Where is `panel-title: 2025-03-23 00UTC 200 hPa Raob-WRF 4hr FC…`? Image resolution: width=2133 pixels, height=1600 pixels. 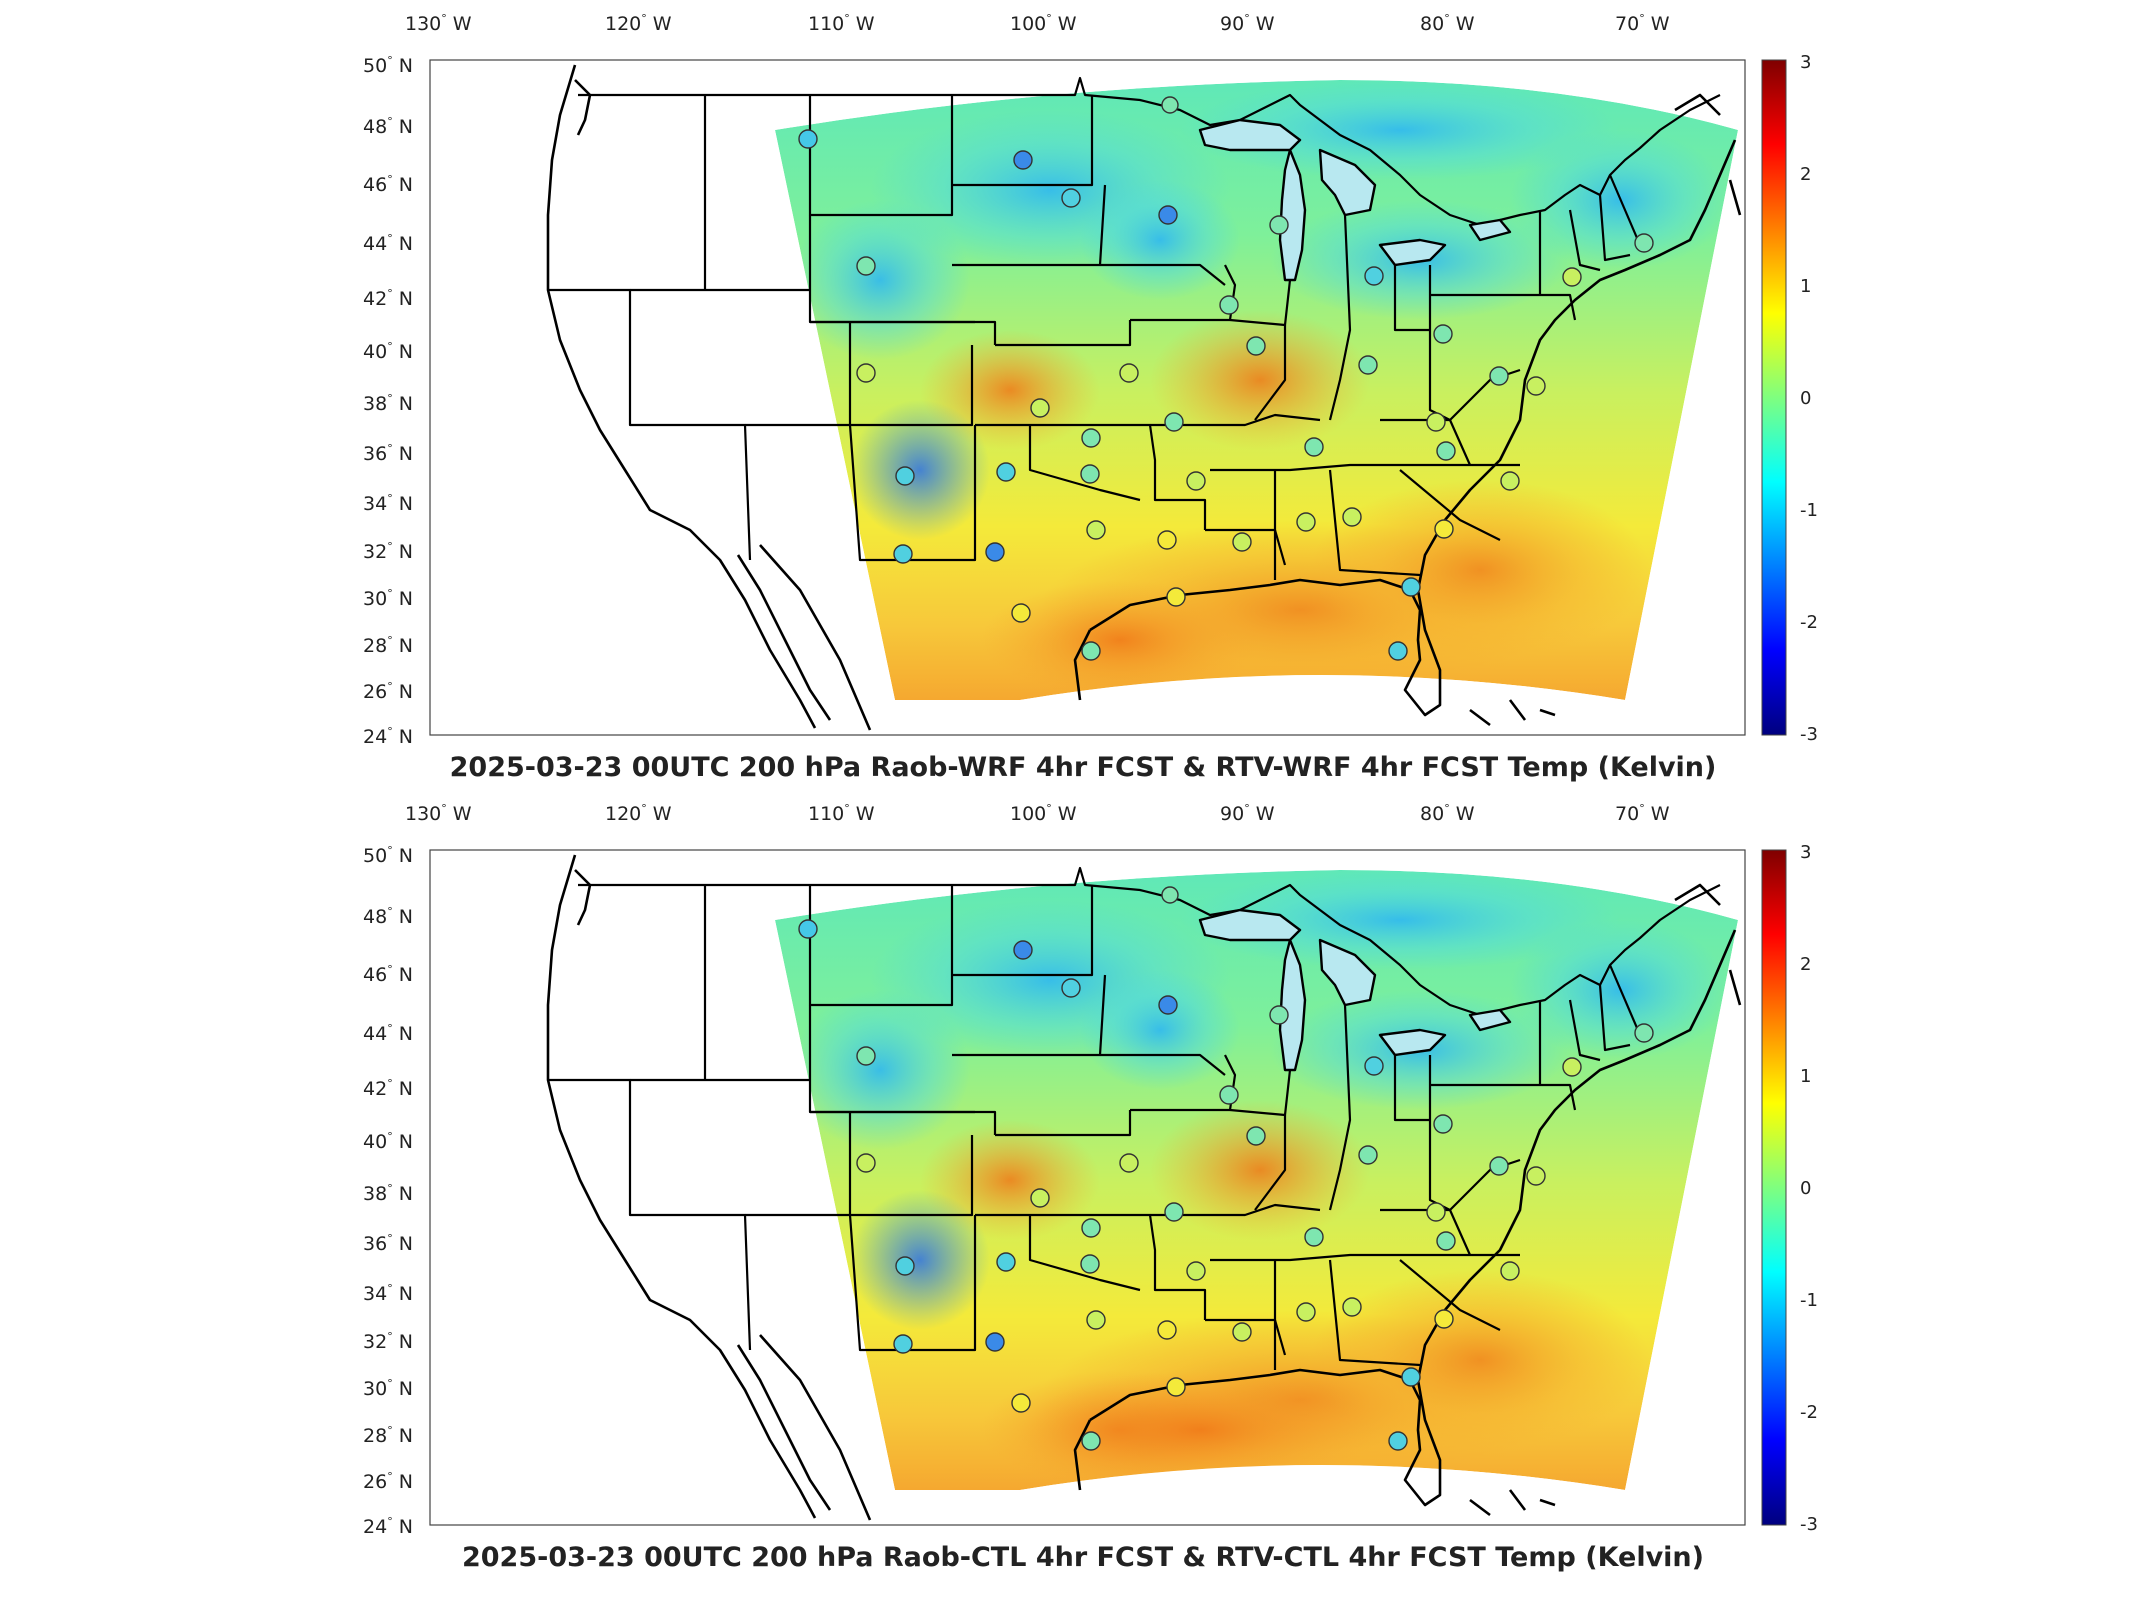
panel-title: 2025-03-23 00UTC 200 hPa Raob-WRF 4hr FC… is located at coordinates (1083, 767).